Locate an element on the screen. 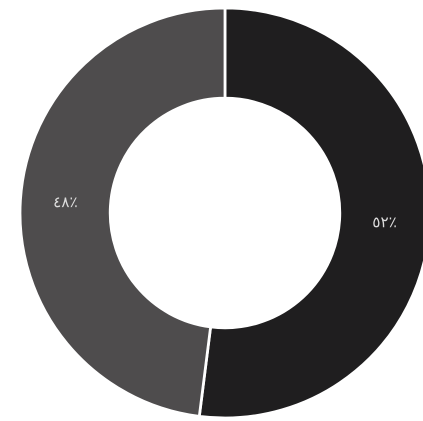  data-label: ٥٢٪ is located at coordinates (384, 222).